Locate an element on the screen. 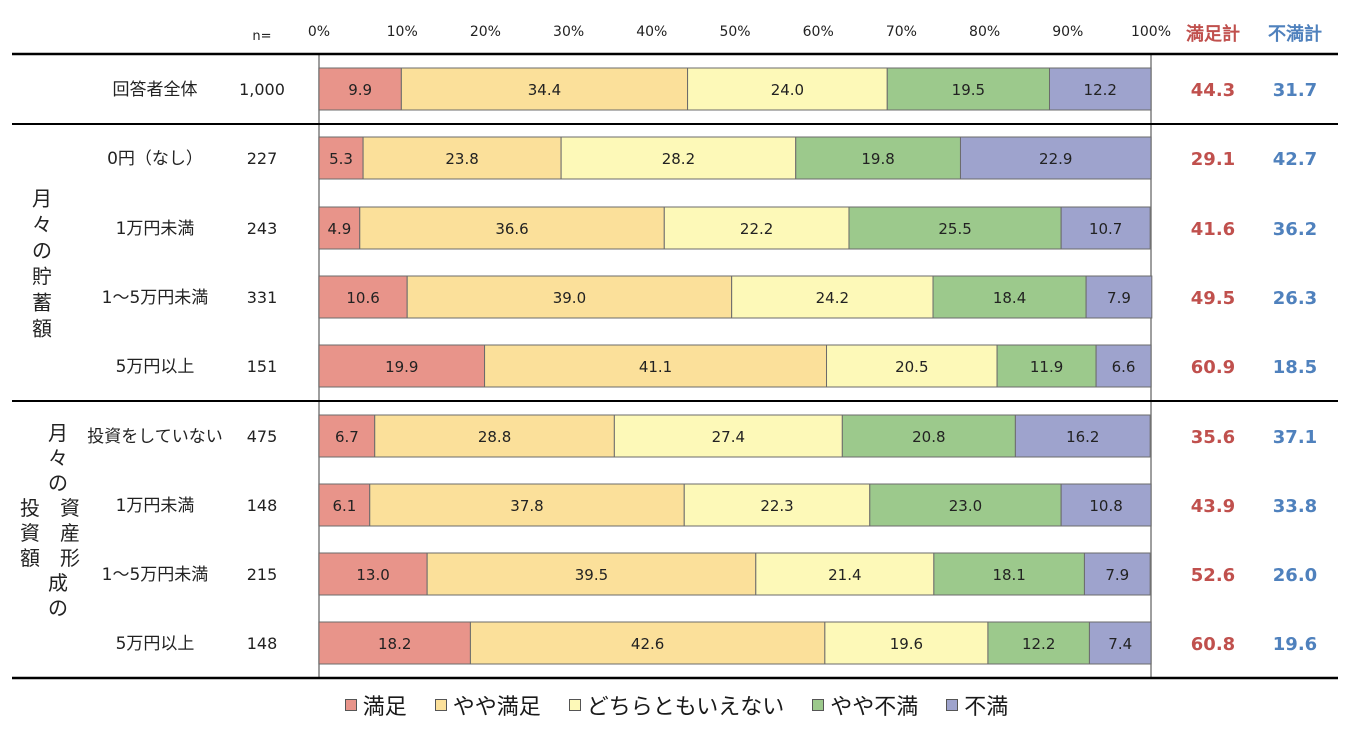 This screenshot has width=1353, height=729. satisfied-total-value: 49.5 is located at coordinates (1213, 298).